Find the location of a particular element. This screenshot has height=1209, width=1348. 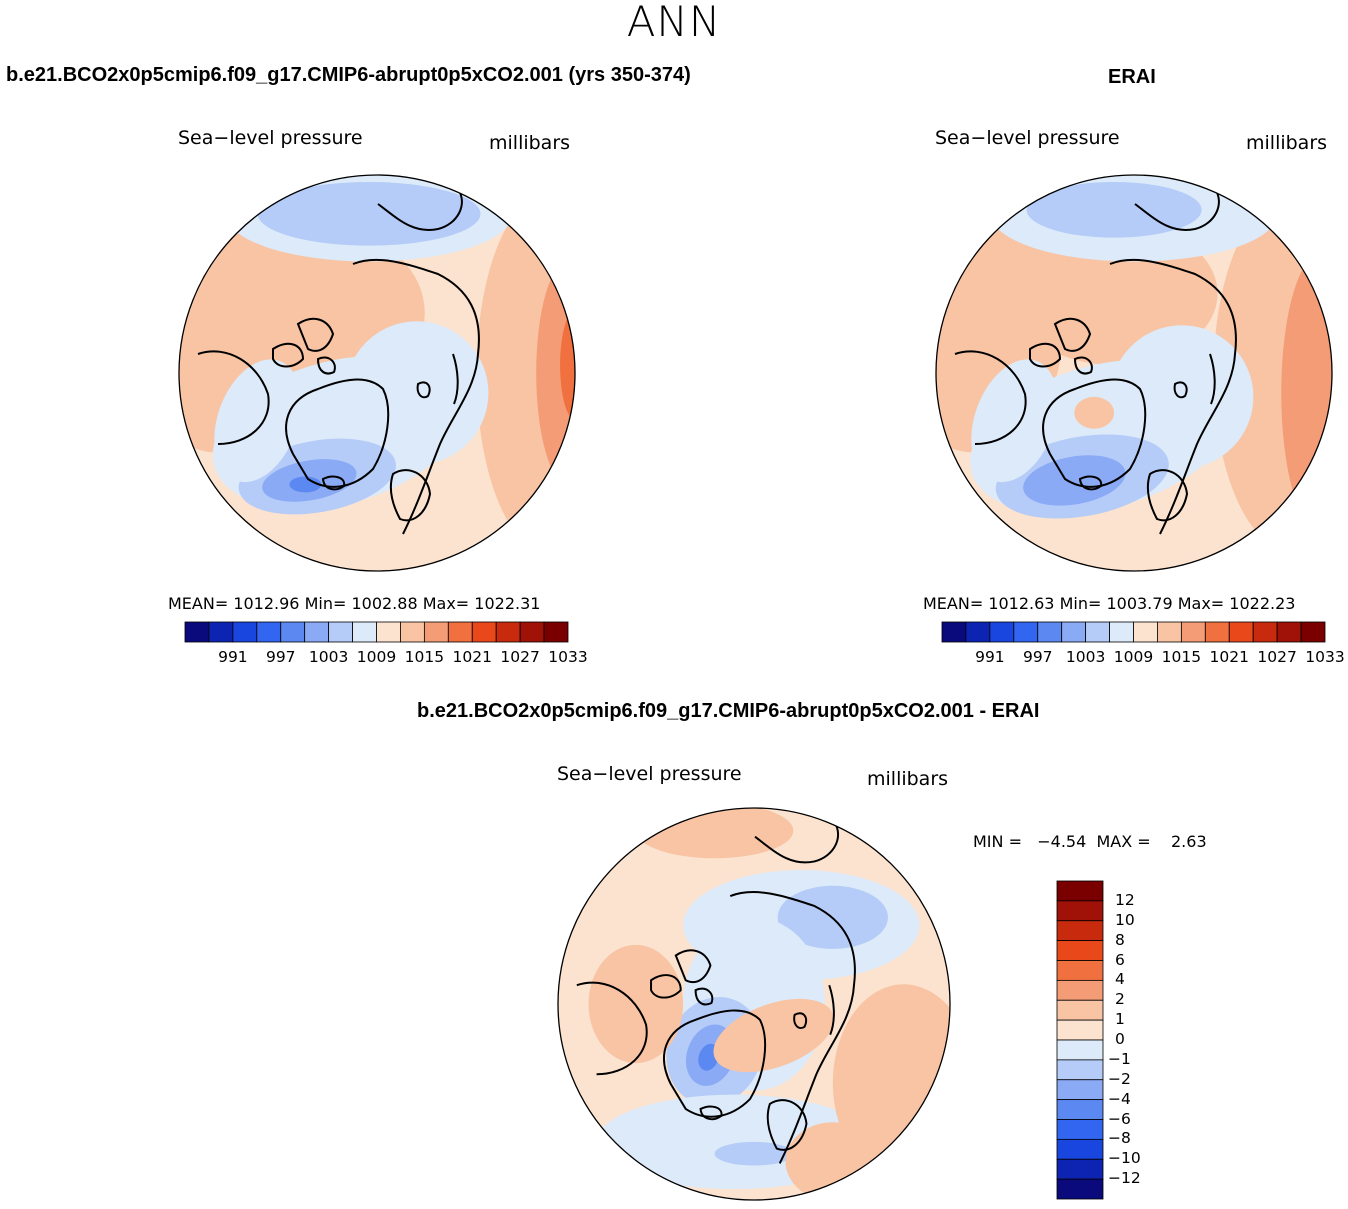

colorbar-ticks-diff: 12 10 8 6 4 2 1 0 −1 −2 −4 −6 −8 −10 −12 is located at coordinates (1138, 1040).